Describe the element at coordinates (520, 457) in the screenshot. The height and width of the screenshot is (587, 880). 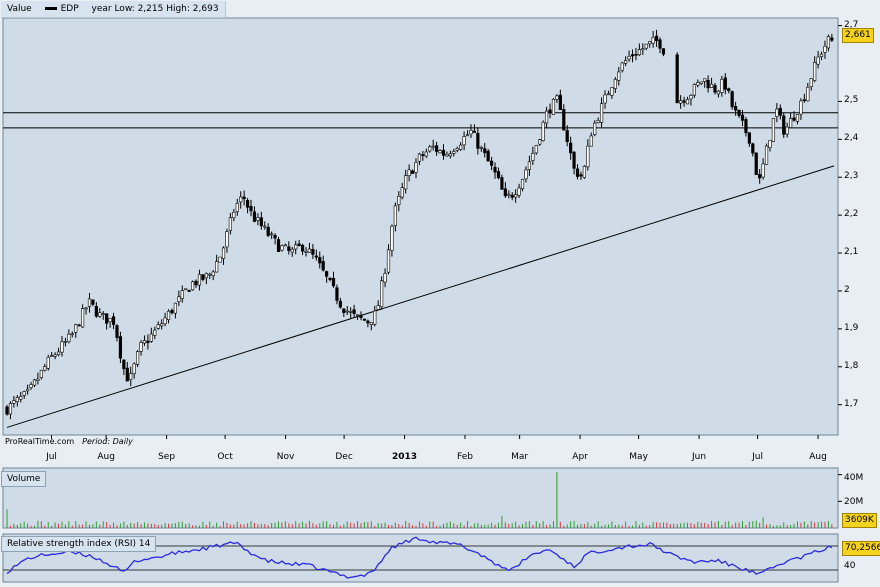
I see `x-tick-label: Mar` at that location.